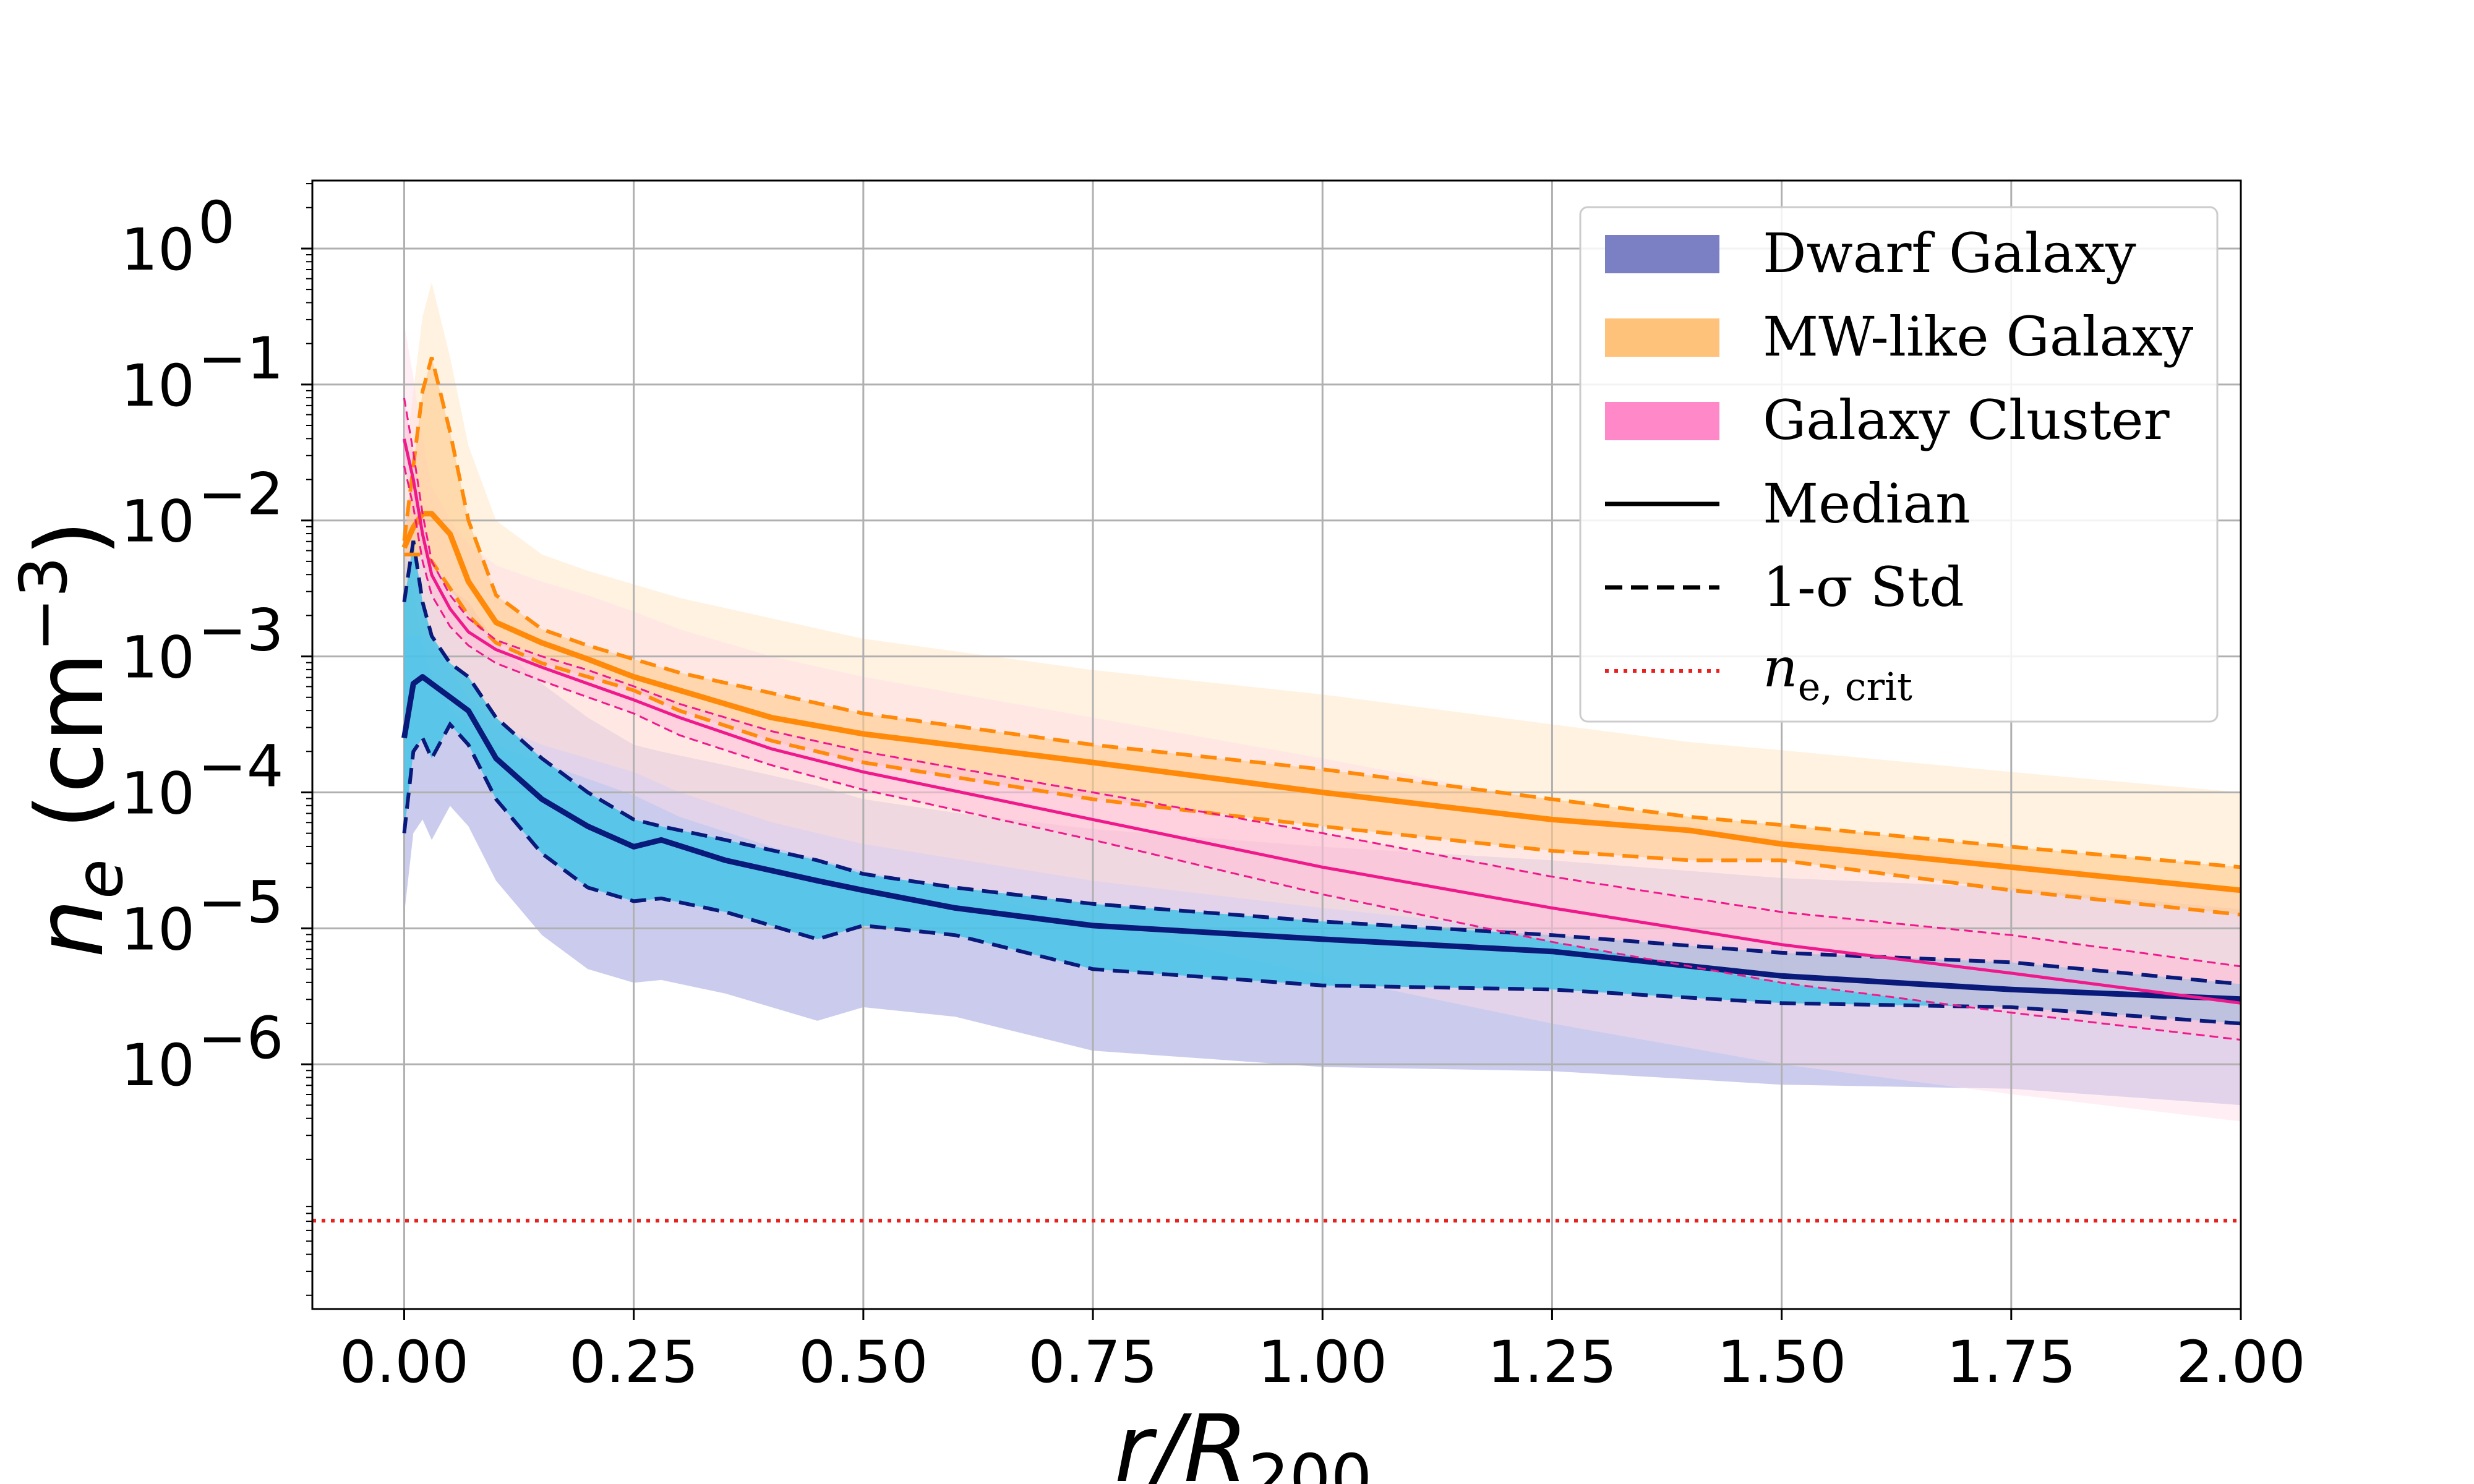 This screenshot has height=1484, width=2474. I want to click on y-tick-exp-0: 0, so click(216, 223).